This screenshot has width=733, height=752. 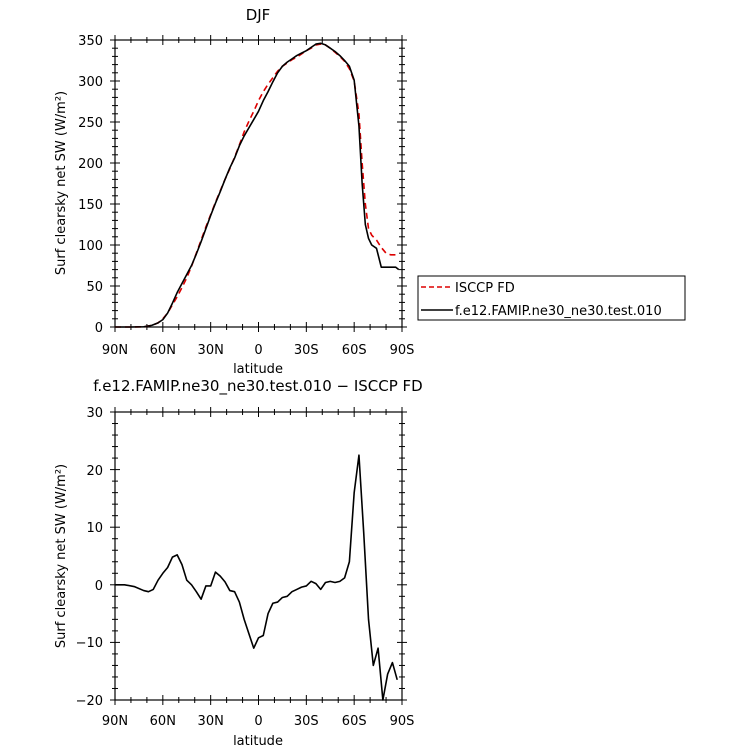 I want to click on legend-box, so click(x=551, y=298).